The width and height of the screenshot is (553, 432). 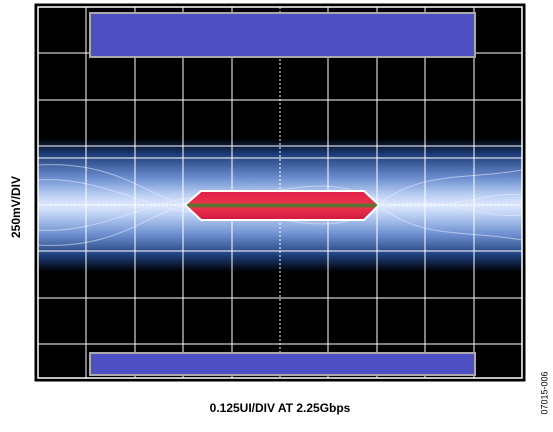 What do you see at coordinates (282, 364) in the screenshot?
I see `bottom-mask` at bounding box center [282, 364].